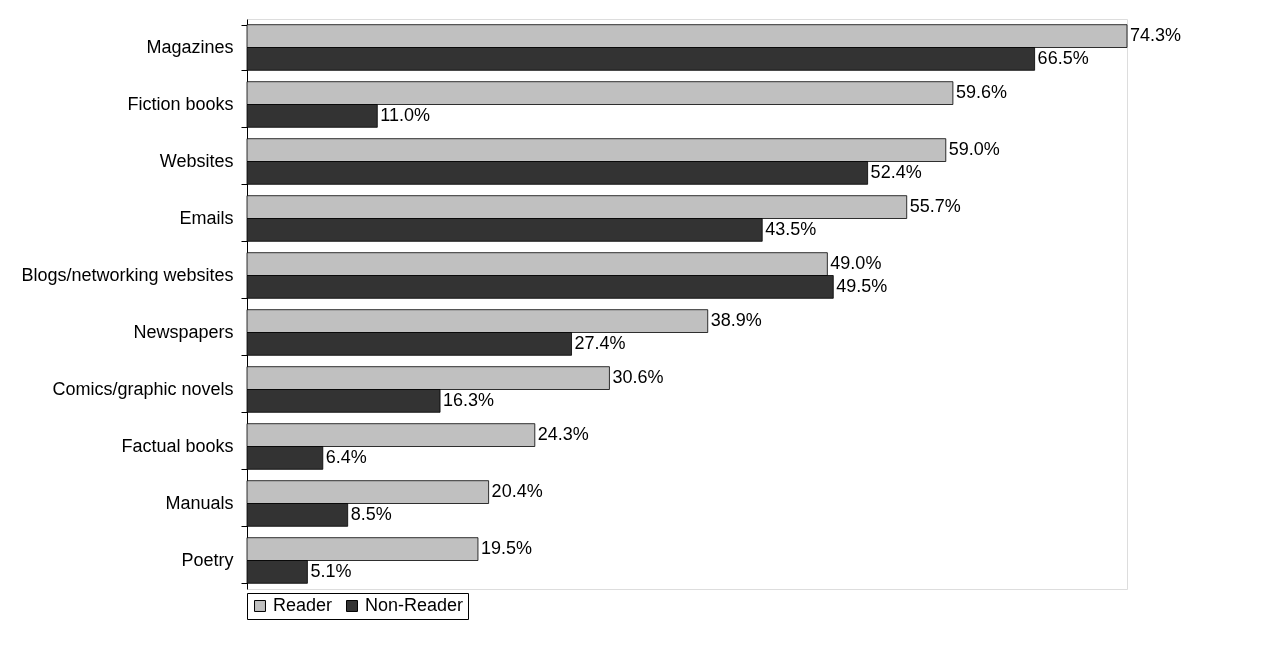  Describe the element at coordinates (177, 446) in the screenshot. I see `y-tick-label: Factual books` at that location.